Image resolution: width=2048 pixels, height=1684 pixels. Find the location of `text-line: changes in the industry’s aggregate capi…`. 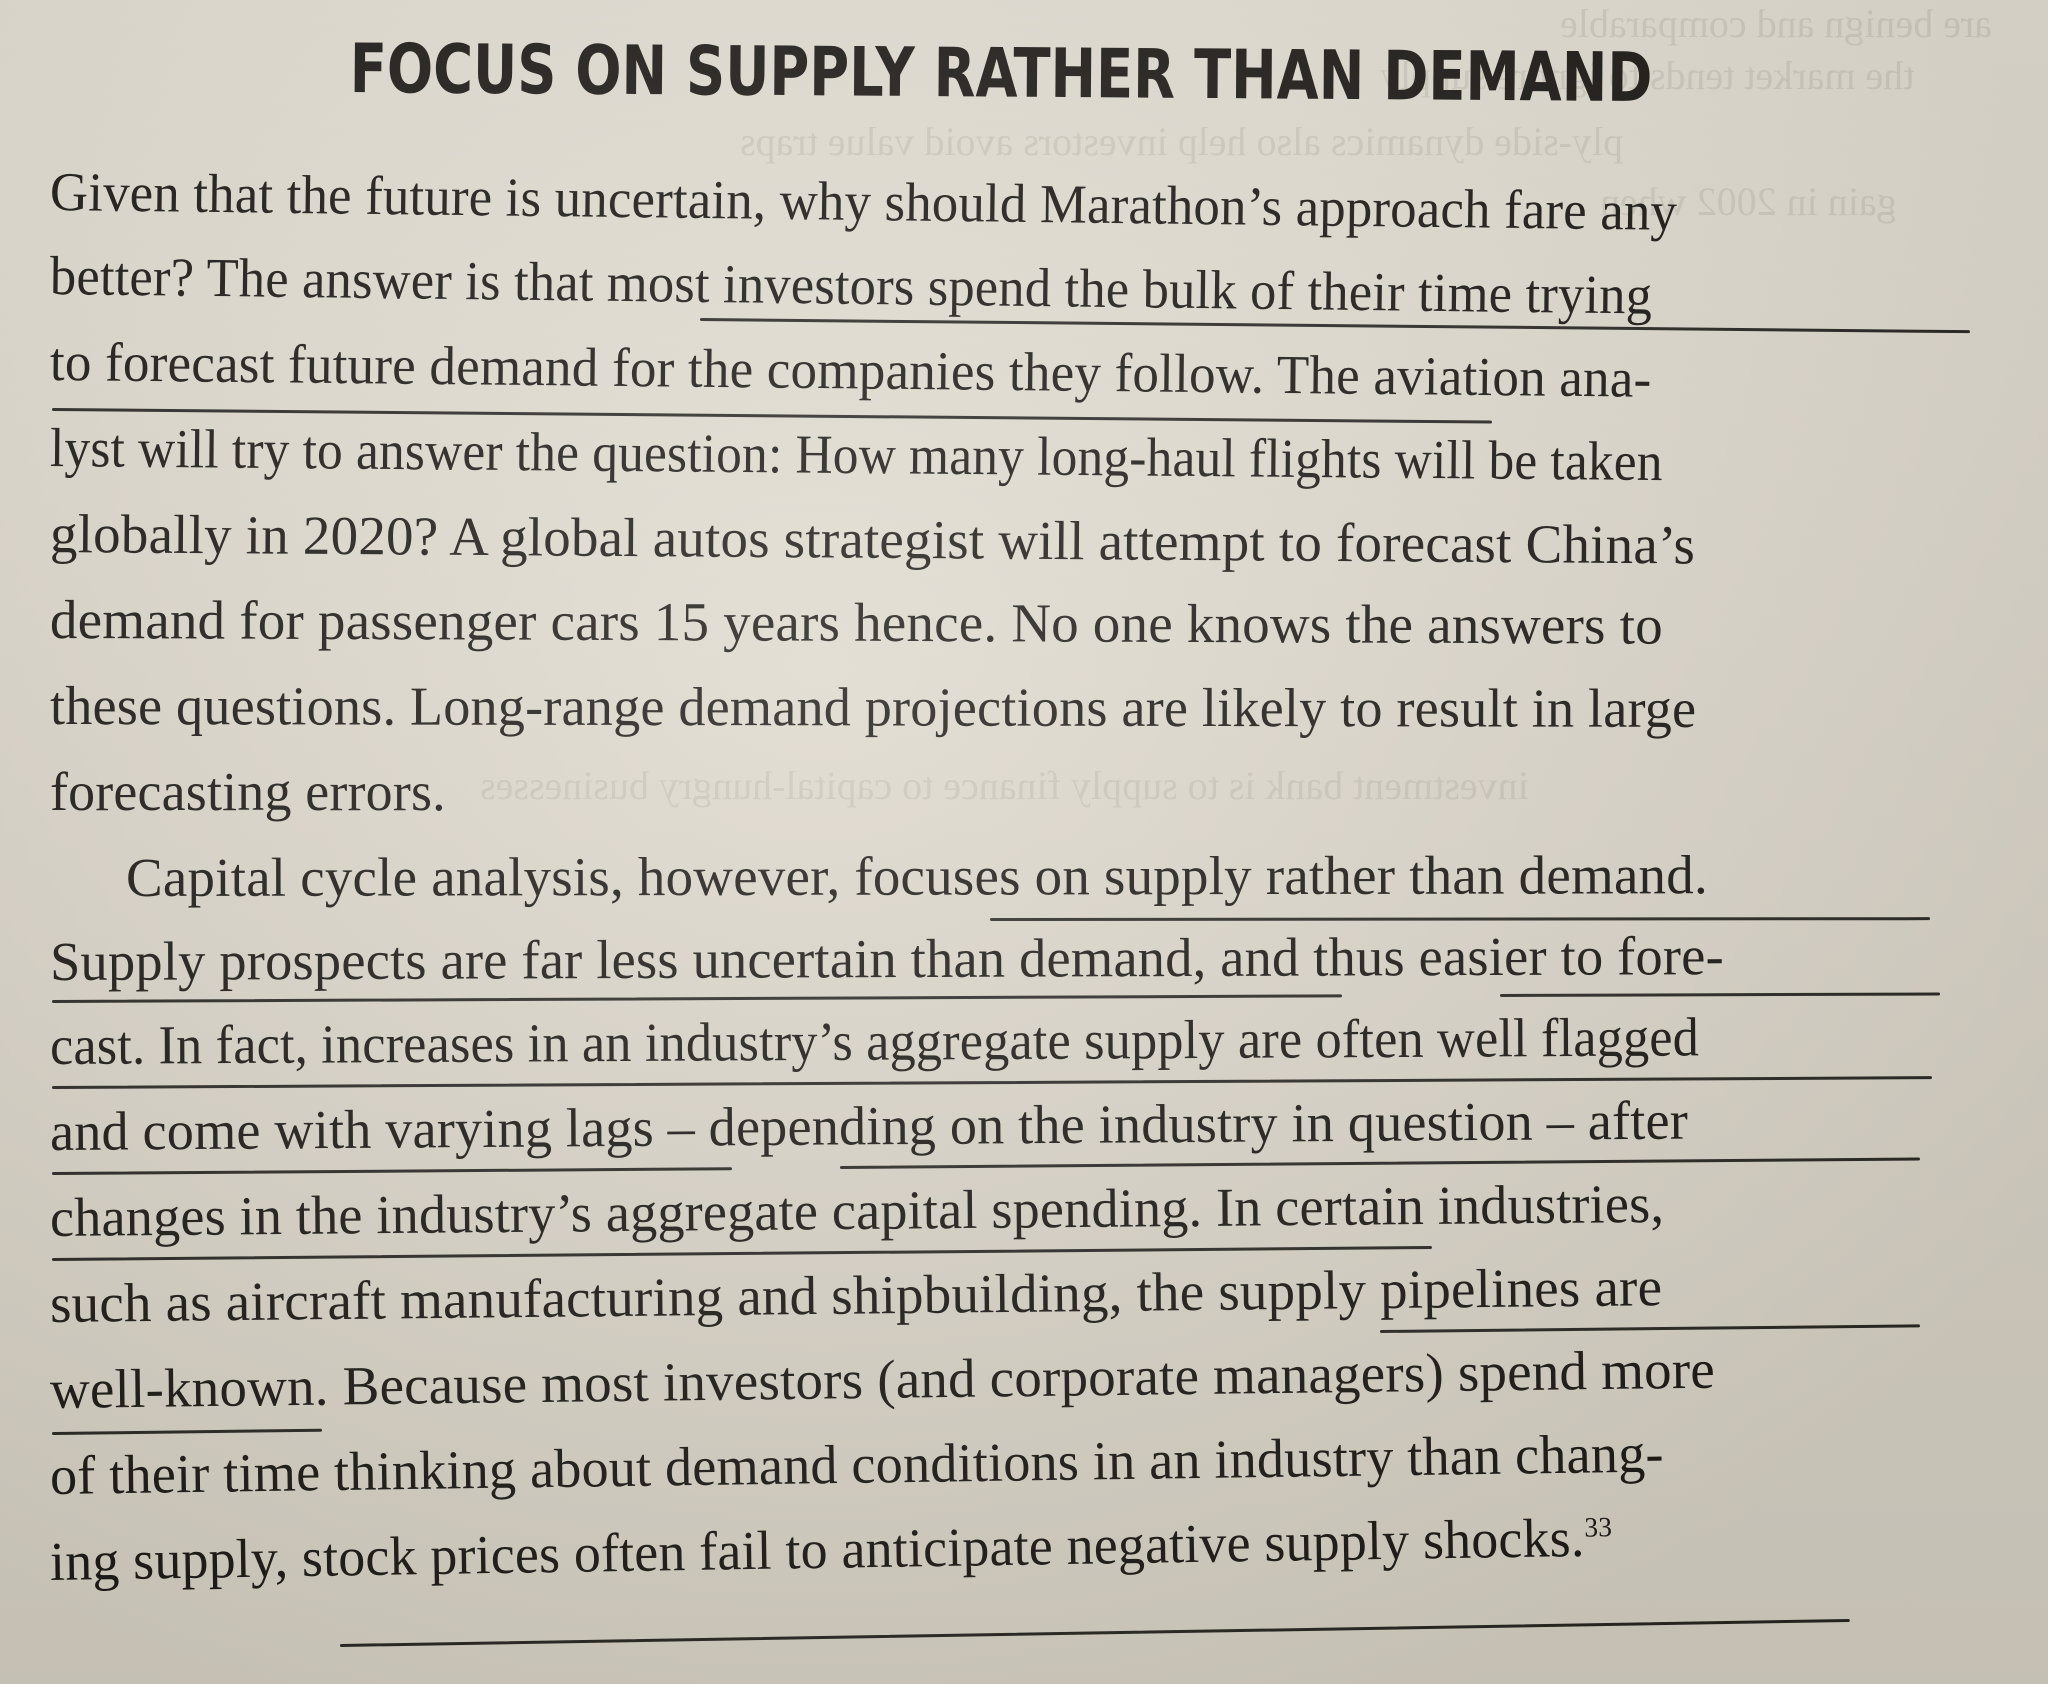

text-line: changes in the industry’s aggregate capi… is located at coordinates (857, 1210).